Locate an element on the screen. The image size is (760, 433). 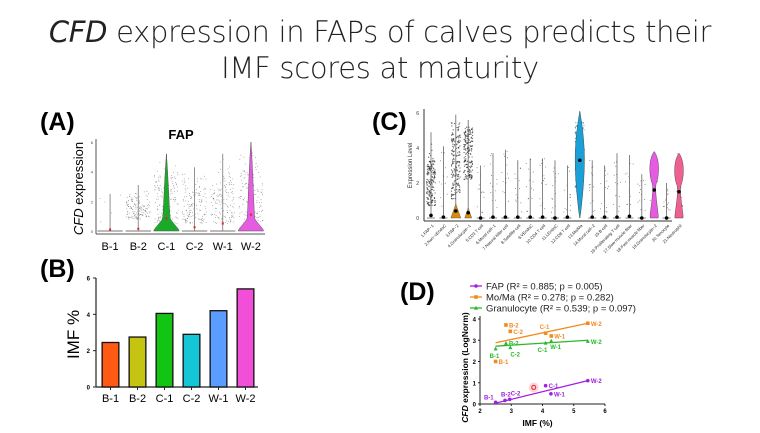
chart-d-x-tick-label: 5 is located at coordinates (574, 412).